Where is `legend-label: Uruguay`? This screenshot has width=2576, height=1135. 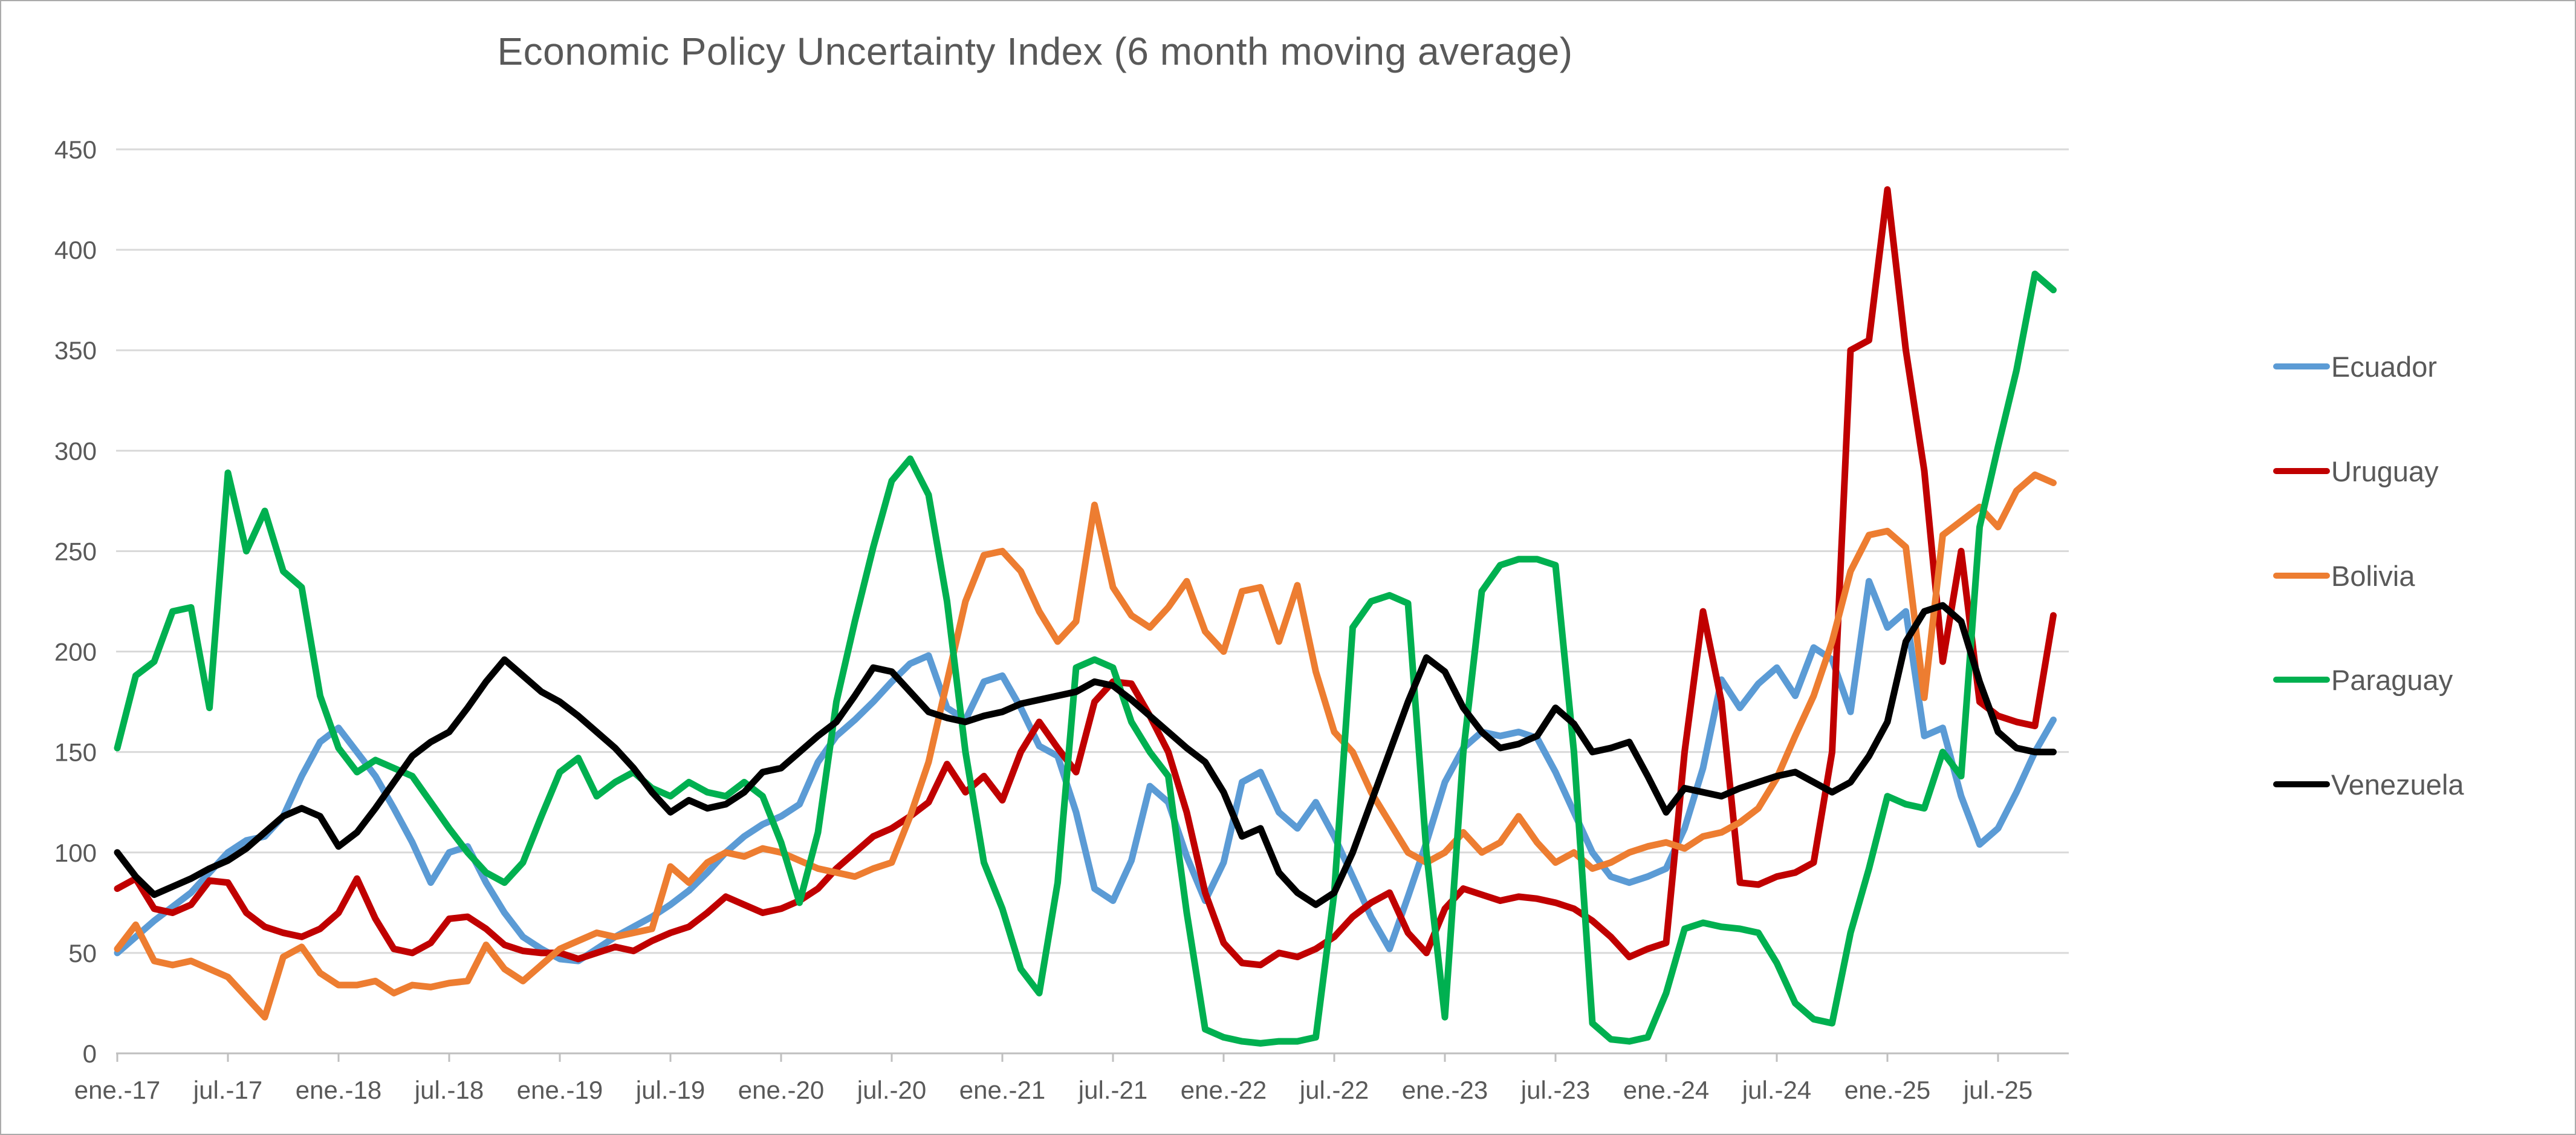
legend-label: Uruguay is located at coordinates (2385, 471).